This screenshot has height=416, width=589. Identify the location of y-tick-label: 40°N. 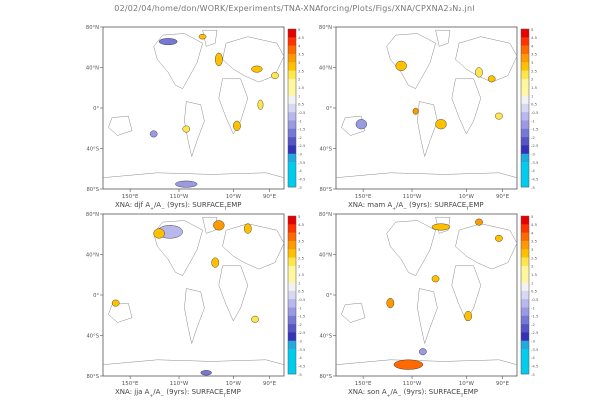
(92, 69).